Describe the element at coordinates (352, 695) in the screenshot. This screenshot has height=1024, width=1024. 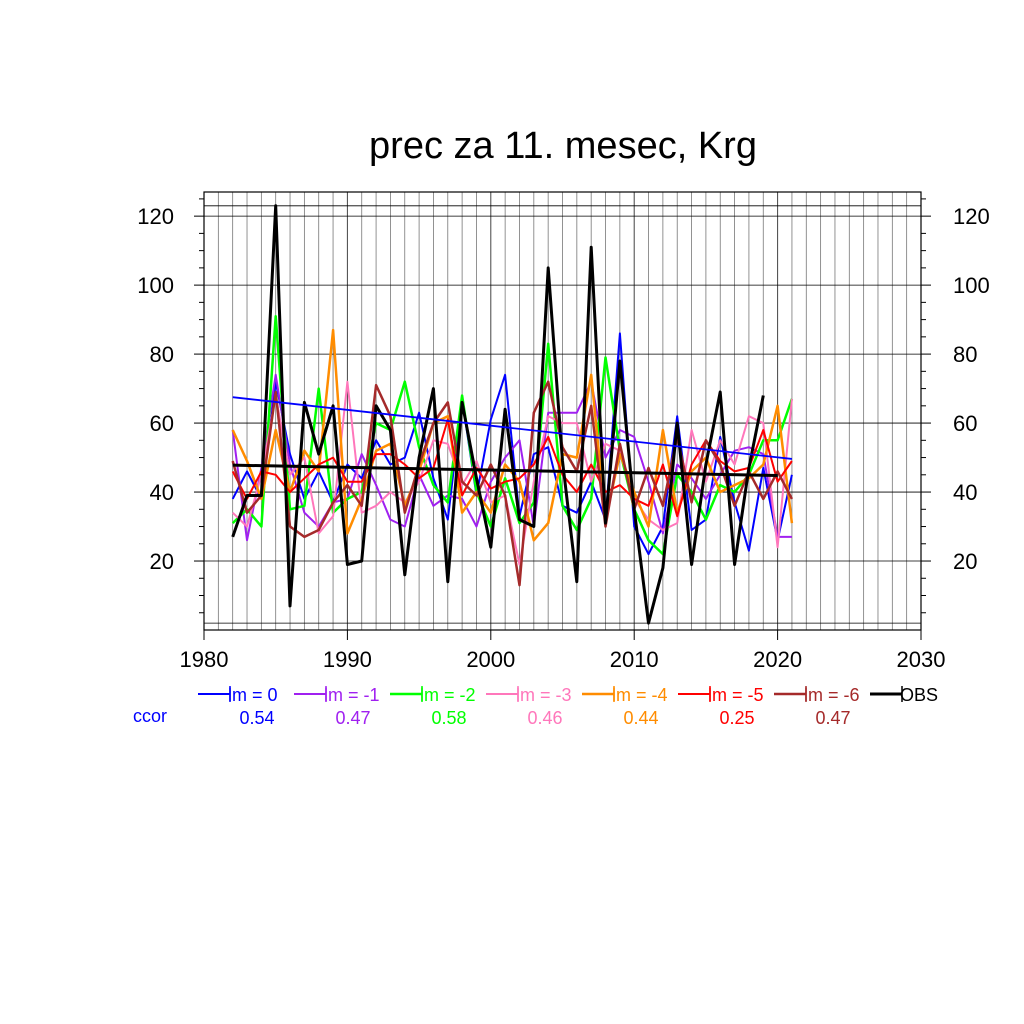
I see `legend-label: lm = -1` at that location.